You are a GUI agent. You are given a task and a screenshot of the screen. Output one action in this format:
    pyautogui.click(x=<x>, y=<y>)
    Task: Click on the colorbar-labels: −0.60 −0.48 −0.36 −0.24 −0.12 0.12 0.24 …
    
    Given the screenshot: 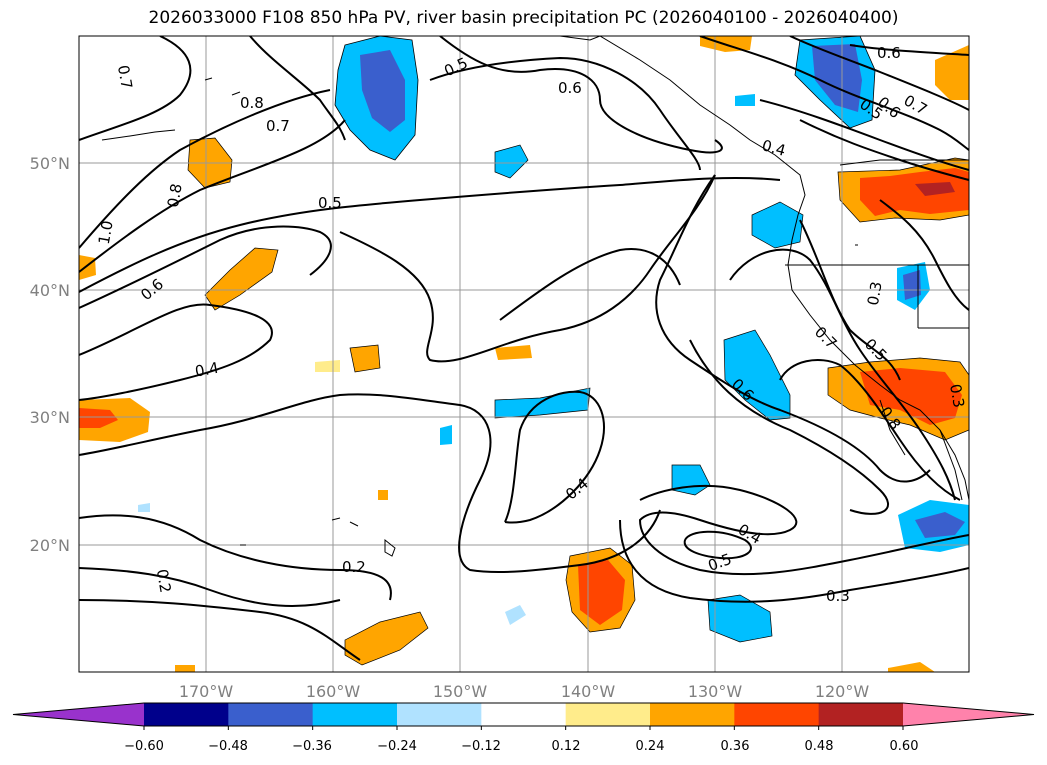 What is the action you would take?
    pyautogui.click(x=521, y=746)
    